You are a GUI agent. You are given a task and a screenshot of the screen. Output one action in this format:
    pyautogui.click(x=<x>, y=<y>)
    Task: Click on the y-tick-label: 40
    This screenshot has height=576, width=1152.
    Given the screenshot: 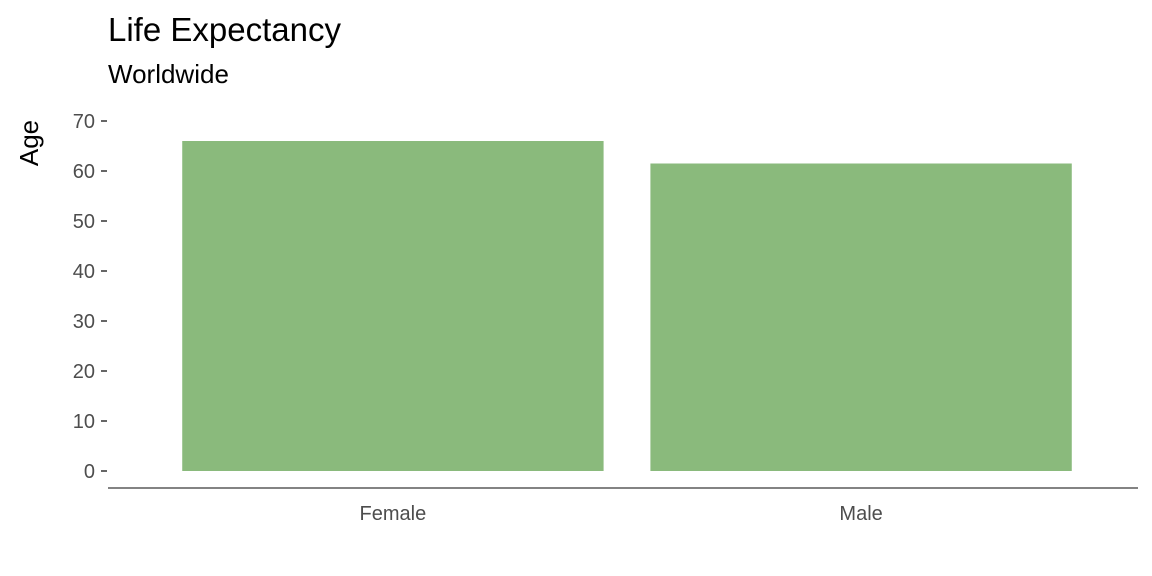 What is the action you would take?
    pyautogui.click(x=84, y=272)
    